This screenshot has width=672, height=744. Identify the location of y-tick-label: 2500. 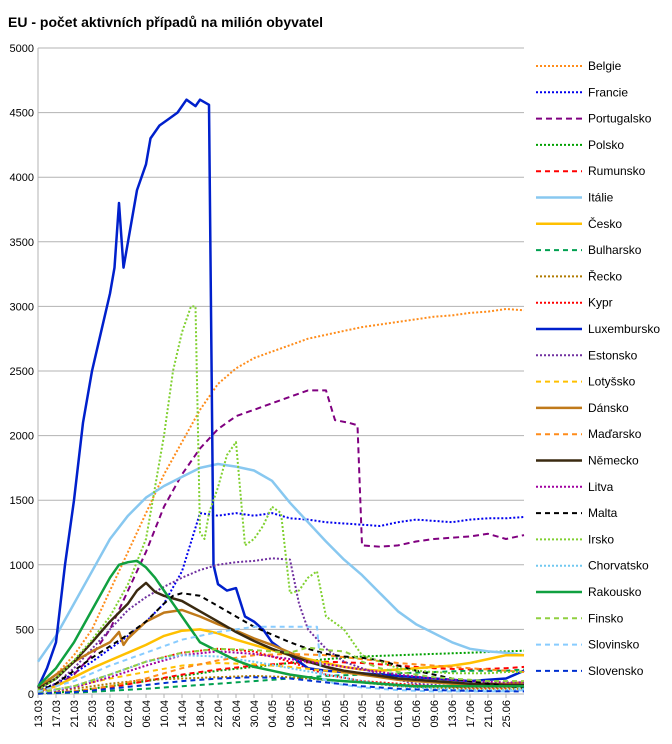
(22, 372).